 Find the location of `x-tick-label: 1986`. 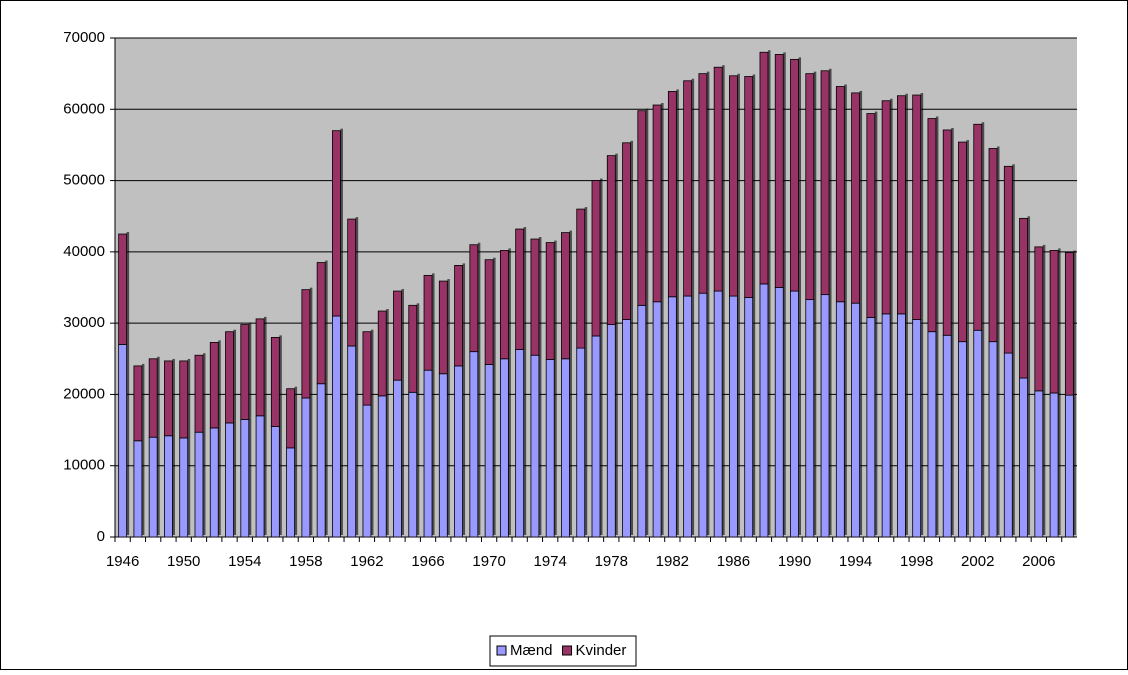

x-tick-label: 1986 is located at coordinates (733, 561).